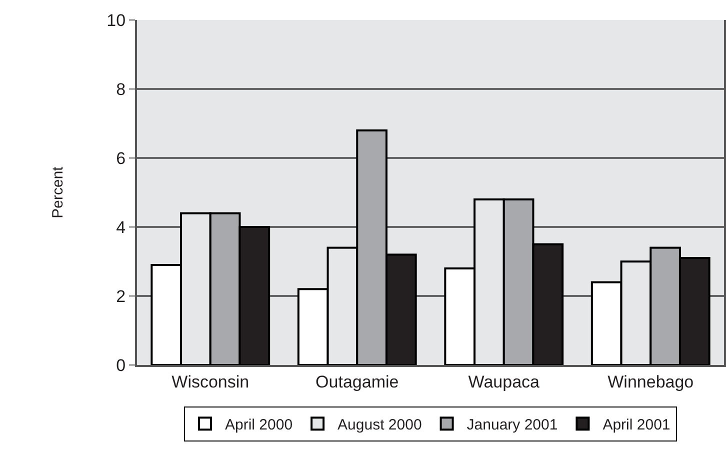 The image size is (726, 449). I want to click on x-tick-label: Outagamie, so click(357, 382).